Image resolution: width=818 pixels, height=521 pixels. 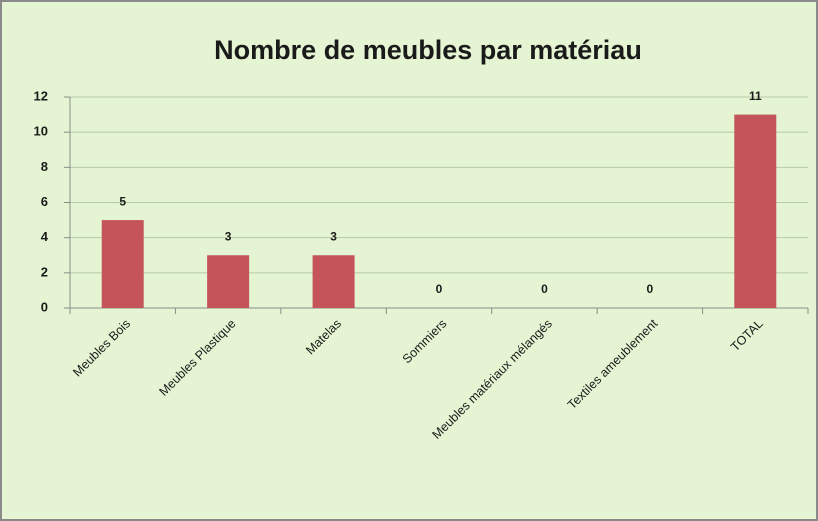 I want to click on y-tick-label: 6, so click(x=44, y=201).